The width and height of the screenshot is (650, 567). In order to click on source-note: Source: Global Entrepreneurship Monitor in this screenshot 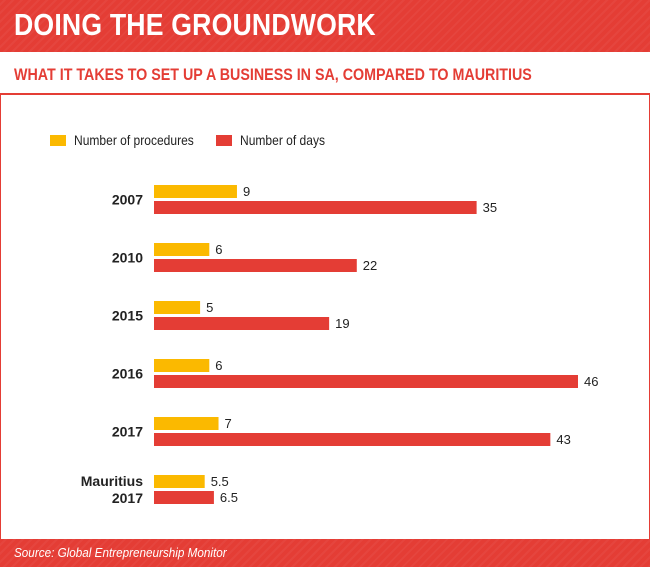, I will do `click(120, 552)`.